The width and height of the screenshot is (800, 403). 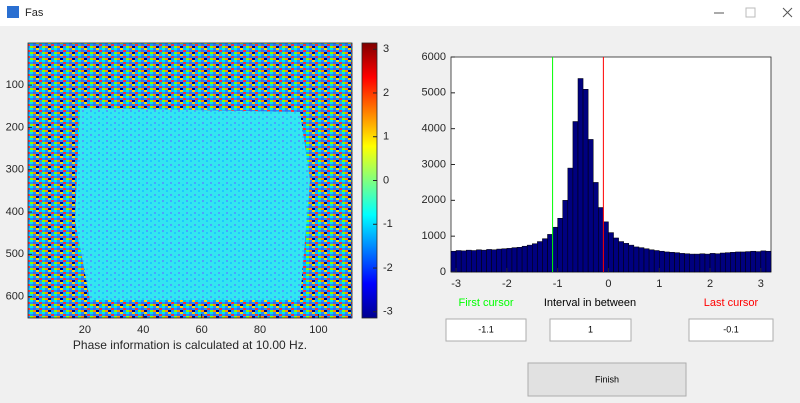 I want to click on x-tick-label: 0, so click(x=608, y=284).